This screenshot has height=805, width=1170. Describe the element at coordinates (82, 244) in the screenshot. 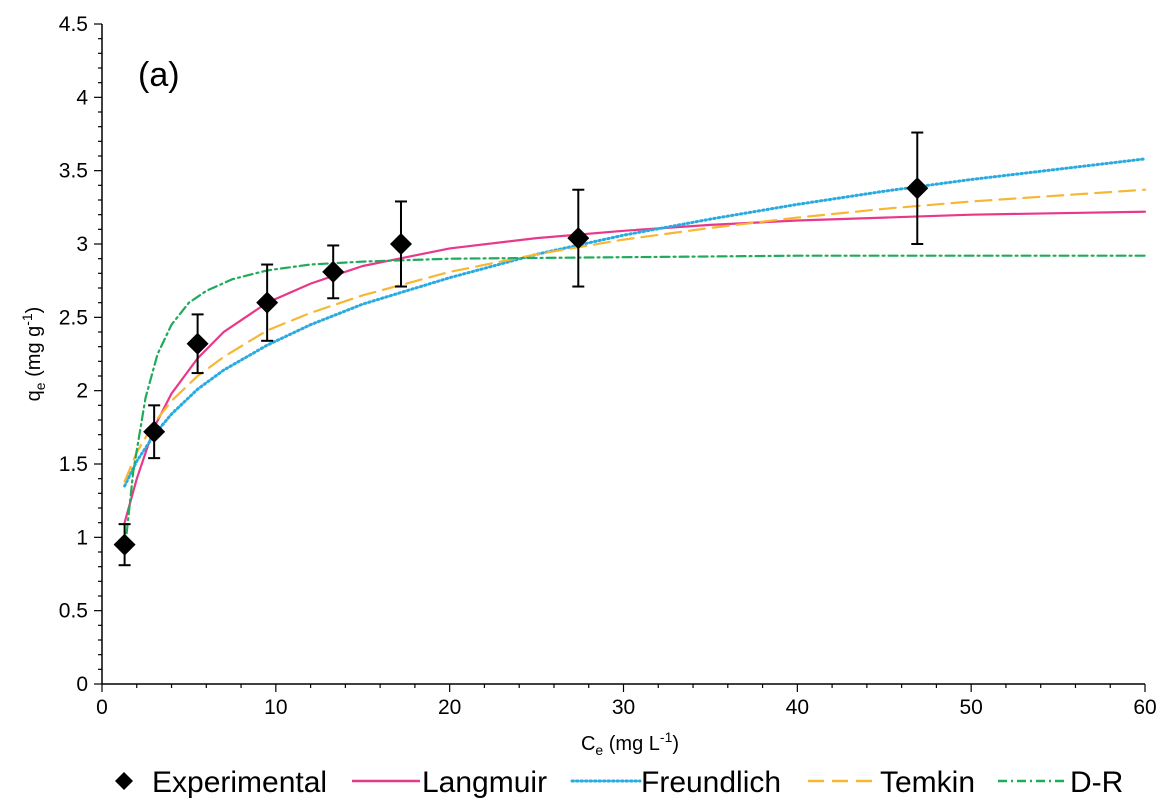

I see `y-tick-label: 3` at that location.